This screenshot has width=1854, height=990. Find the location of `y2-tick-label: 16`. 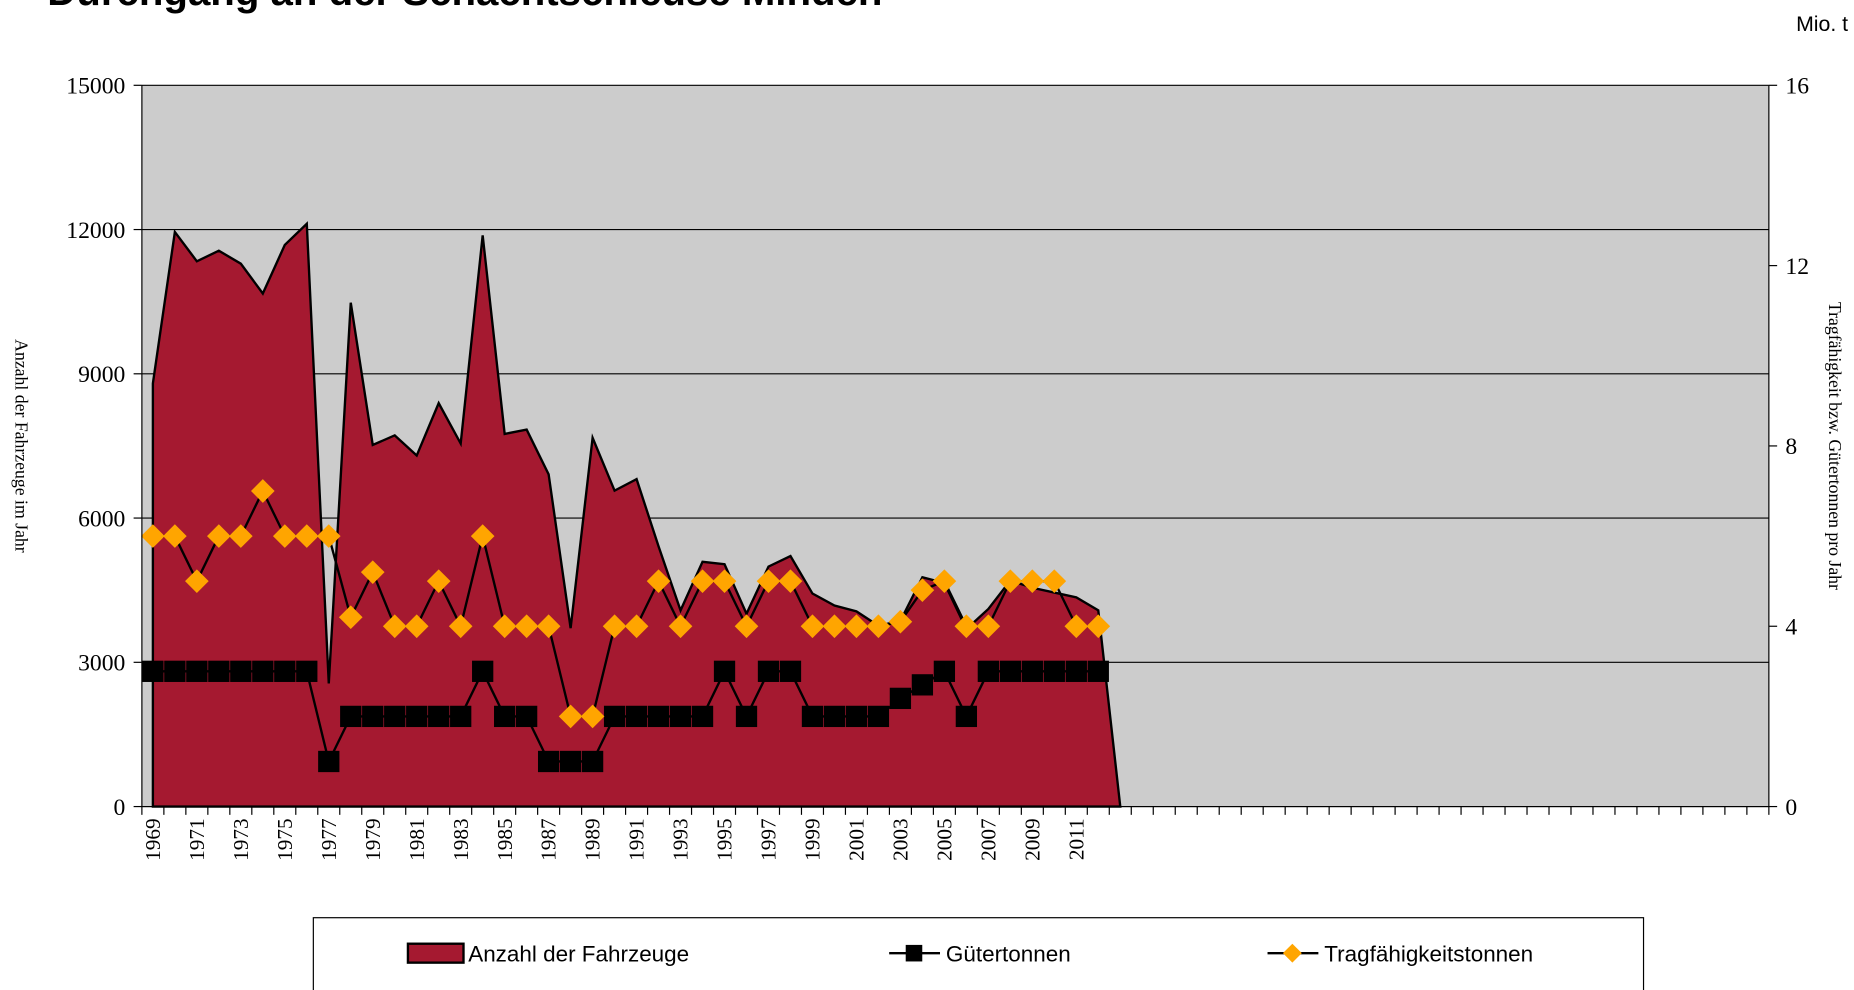

y2-tick-label: 16 is located at coordinates (1797, 87).